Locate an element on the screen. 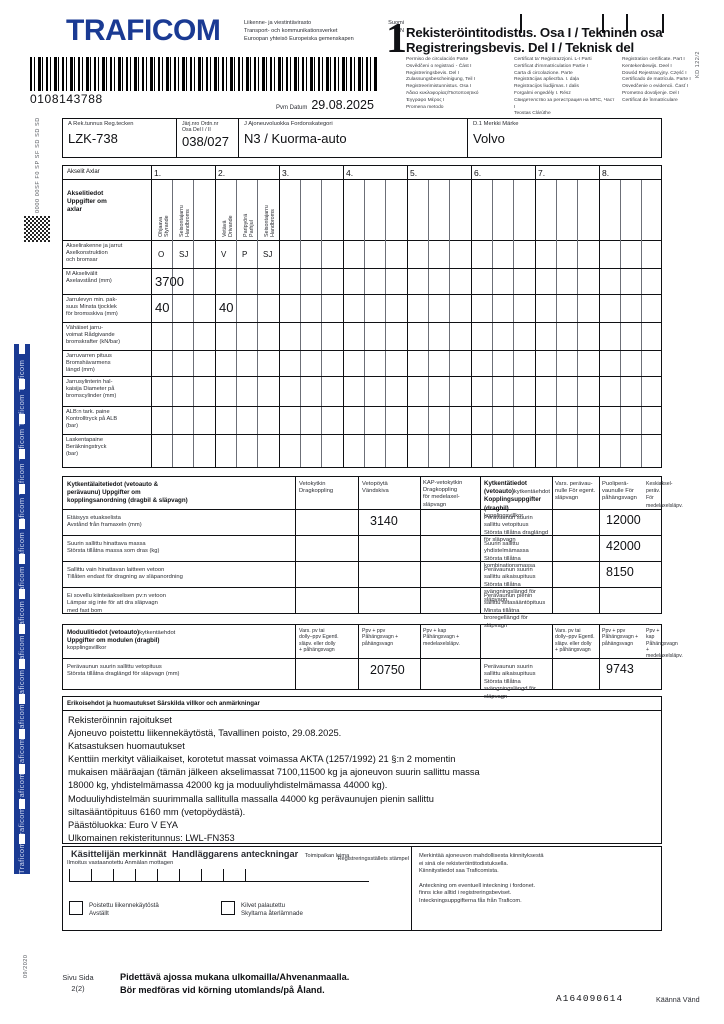 This screenshot has width=724, height=1024. handler-title-extra: Toimipaikan leima is located at coordinates (327, 856).